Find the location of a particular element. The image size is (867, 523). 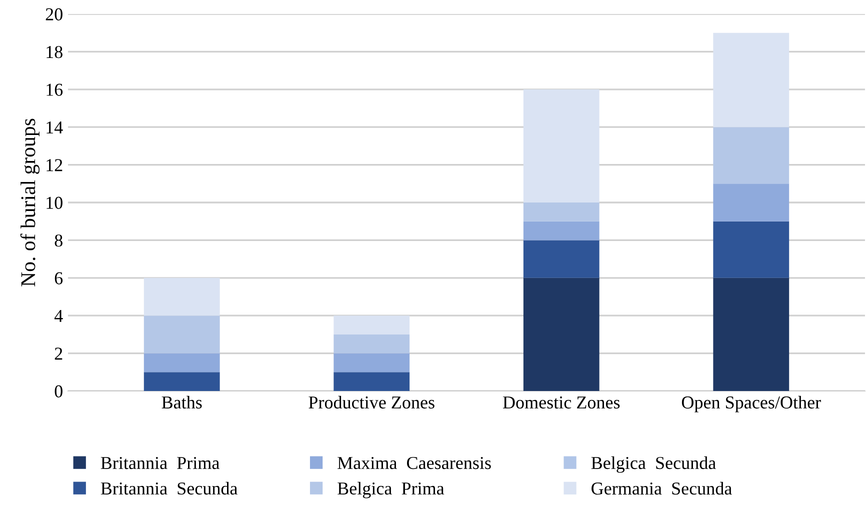

y-tick-label: 16 is located at coordinates (54, 90).